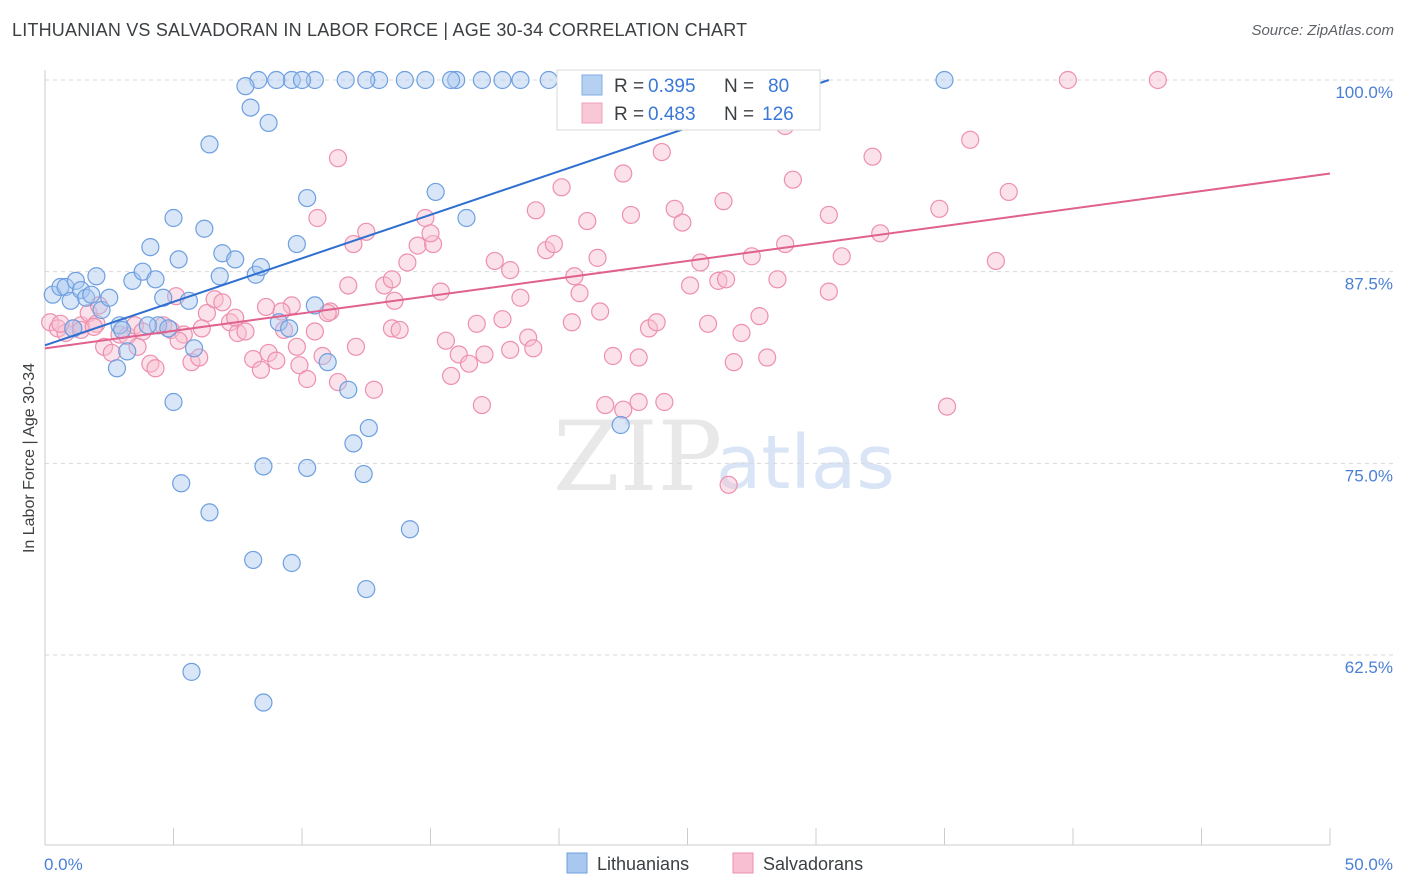  What do you see at coordinates (643, 864) in the screenshot?
I see `bottom-legend-label-lithuanians: Lithuanians` at bounding box center [643, 864].